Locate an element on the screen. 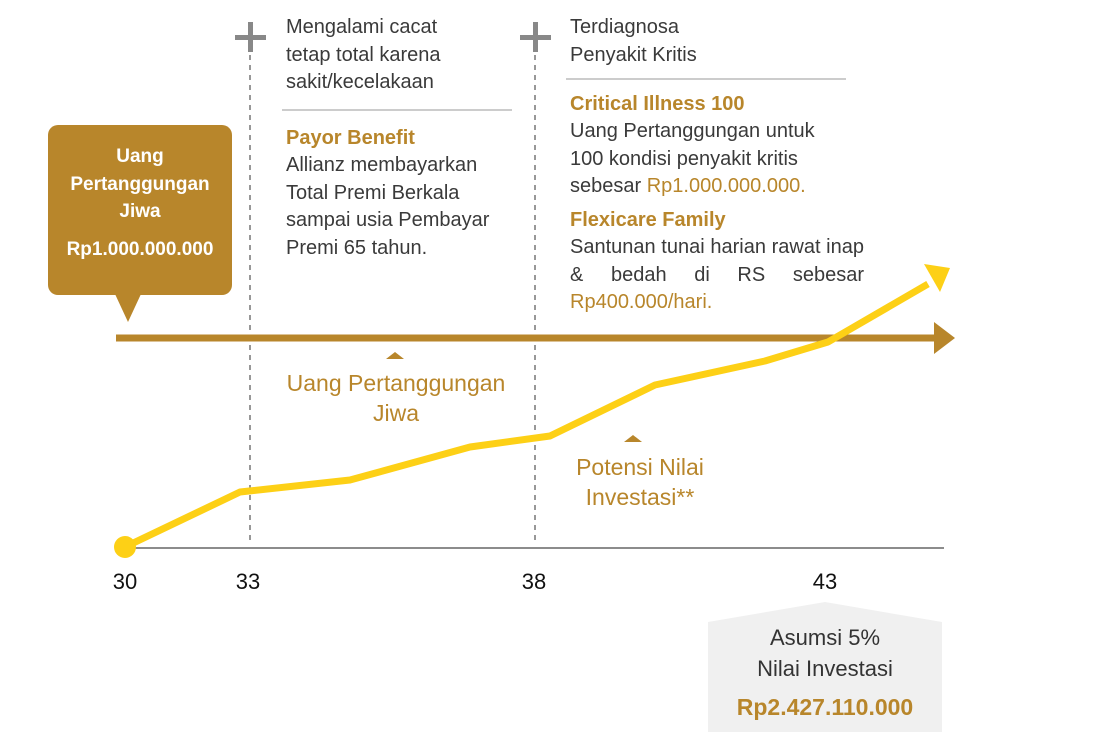 This screenshot has width=1098, height=755. assumption-amount: Rp2.427.110.000 is located at coordinates (825, 707).